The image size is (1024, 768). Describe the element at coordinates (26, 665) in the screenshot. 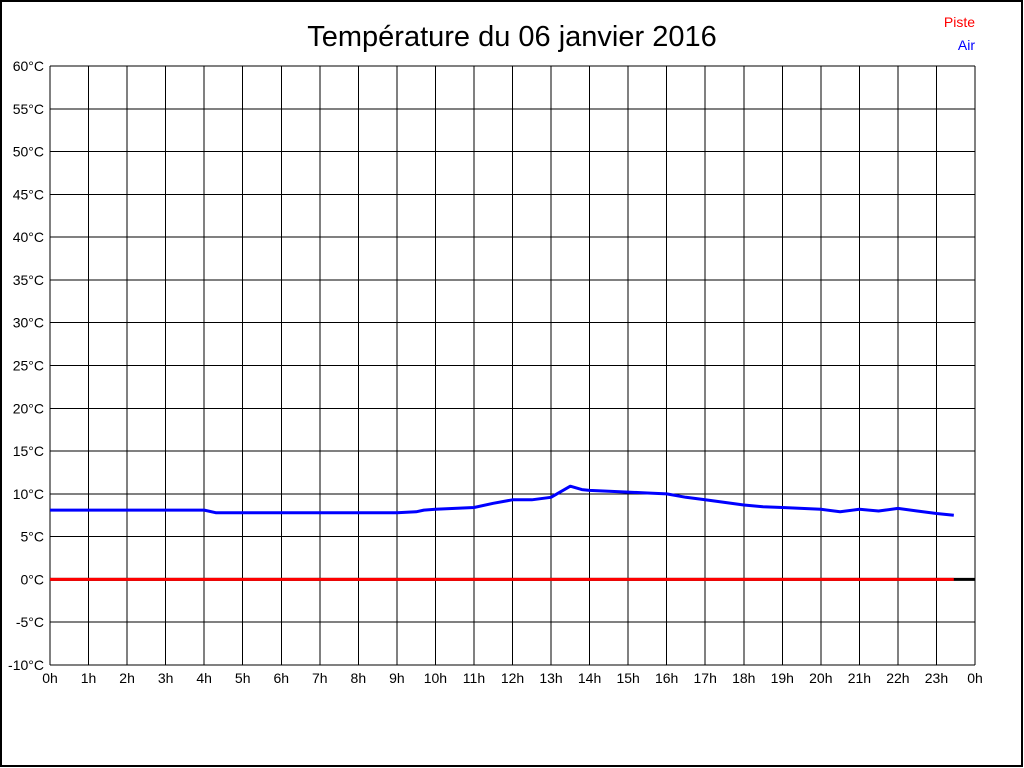

I see `svg-text: -10°C` at that location.